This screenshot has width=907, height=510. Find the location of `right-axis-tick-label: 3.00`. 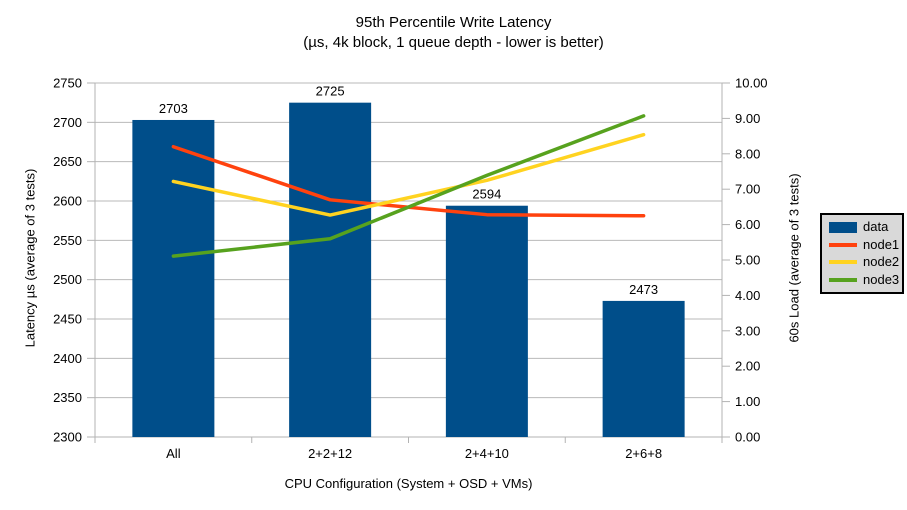

right-axis-tick-label: 3.00 is located at coordinates (747, 330).